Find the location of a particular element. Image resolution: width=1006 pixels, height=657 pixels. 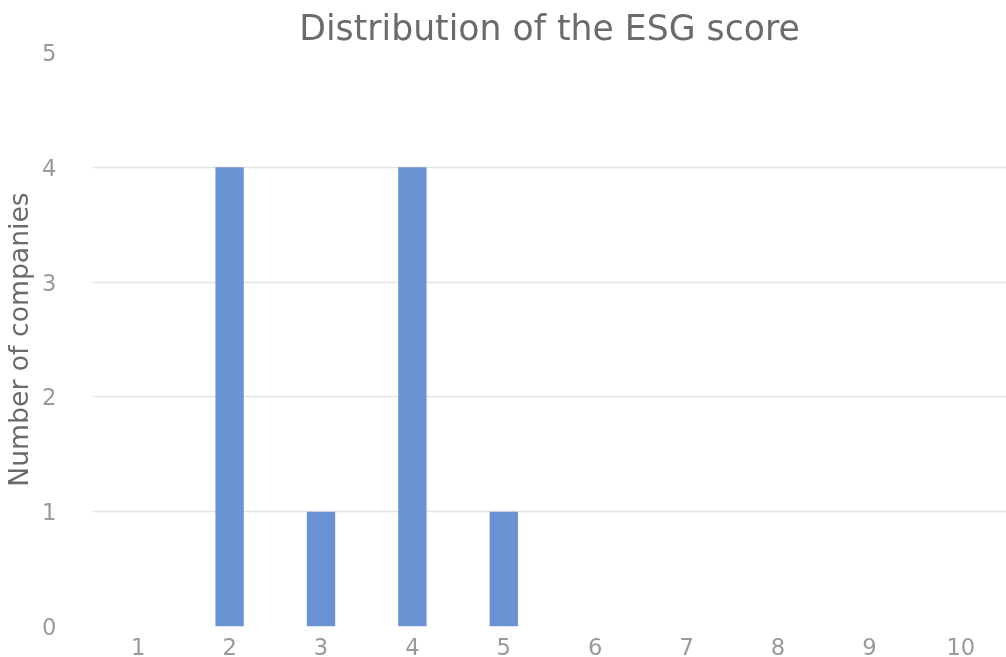

y-tick-label: 5 is located at coordinates (49, 53).